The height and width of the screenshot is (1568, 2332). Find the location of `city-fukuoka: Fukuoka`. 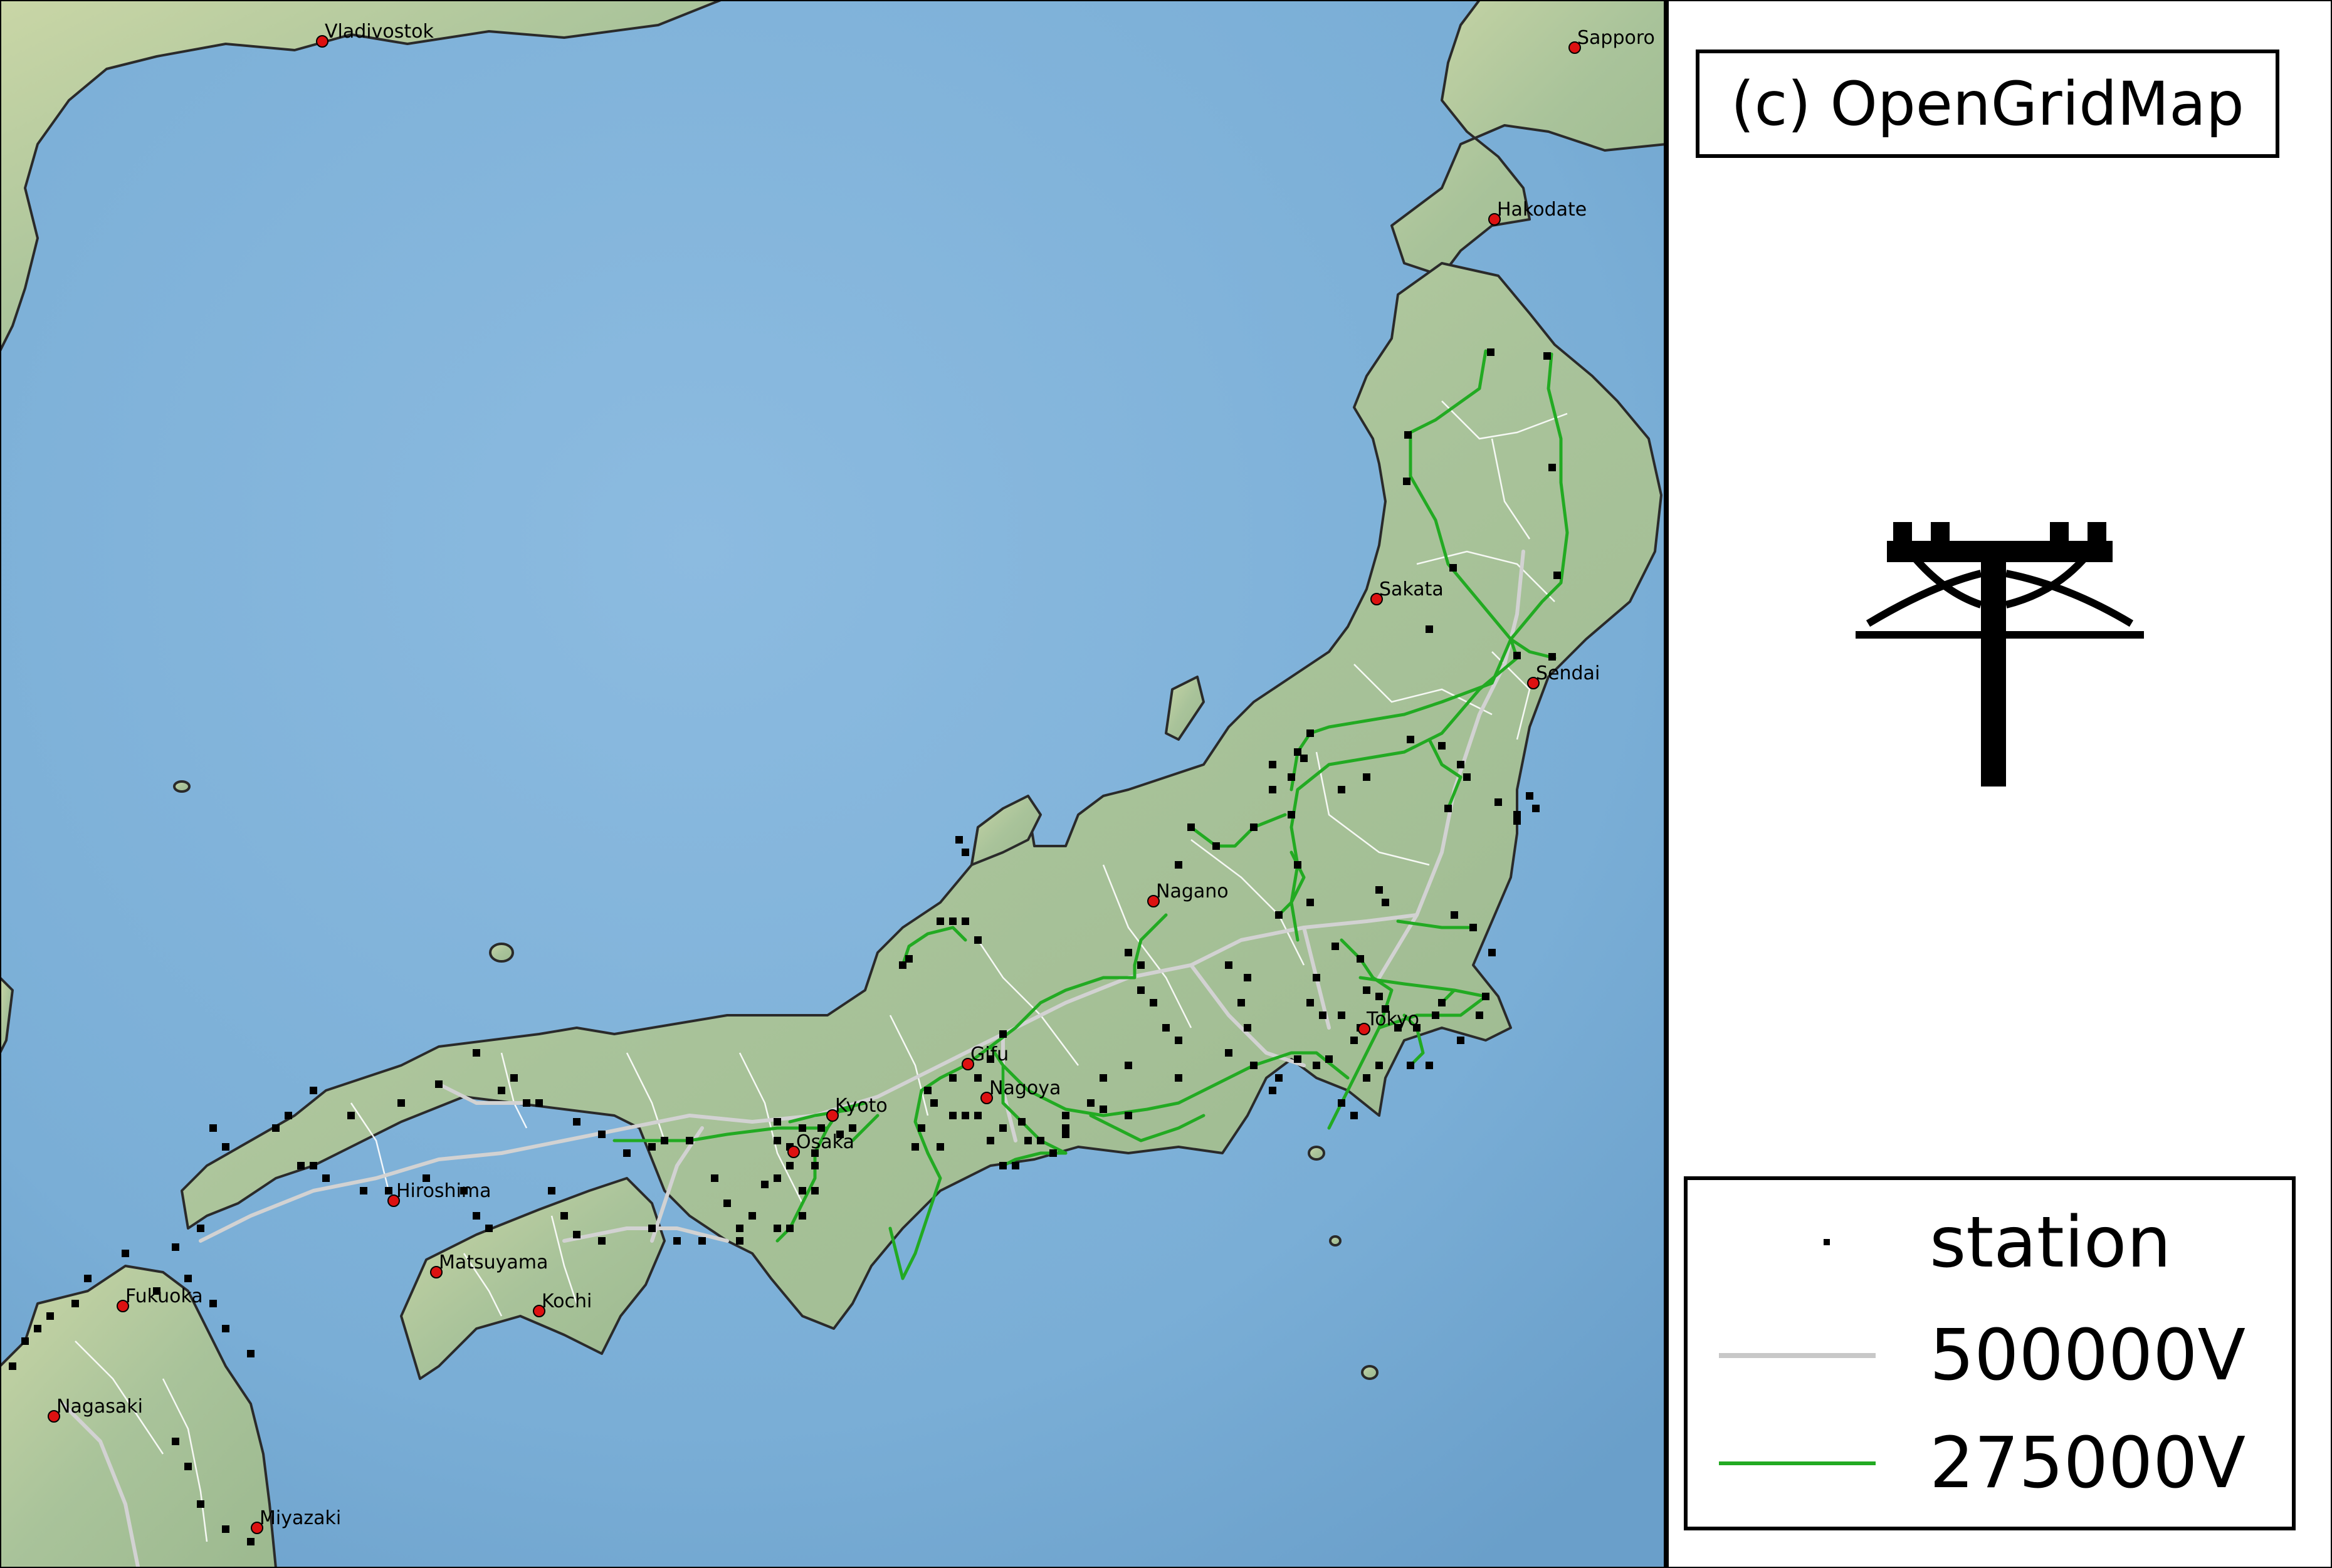

city-fukuoka: Fukuoka is located at coordinates (160, 1298).